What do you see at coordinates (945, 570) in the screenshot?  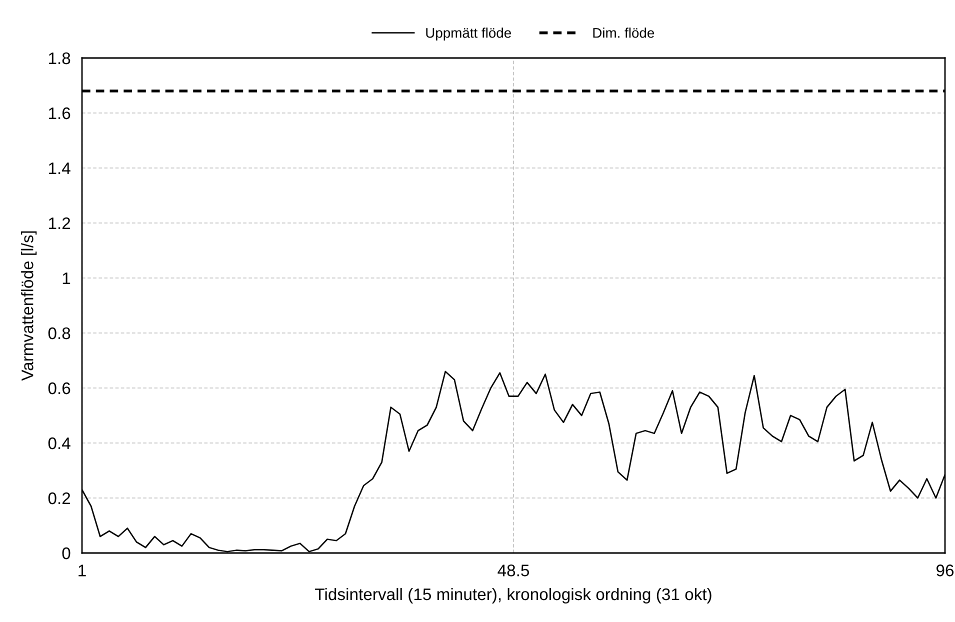 I see `x-tick-label: 96` at bounding box center [945, 570].